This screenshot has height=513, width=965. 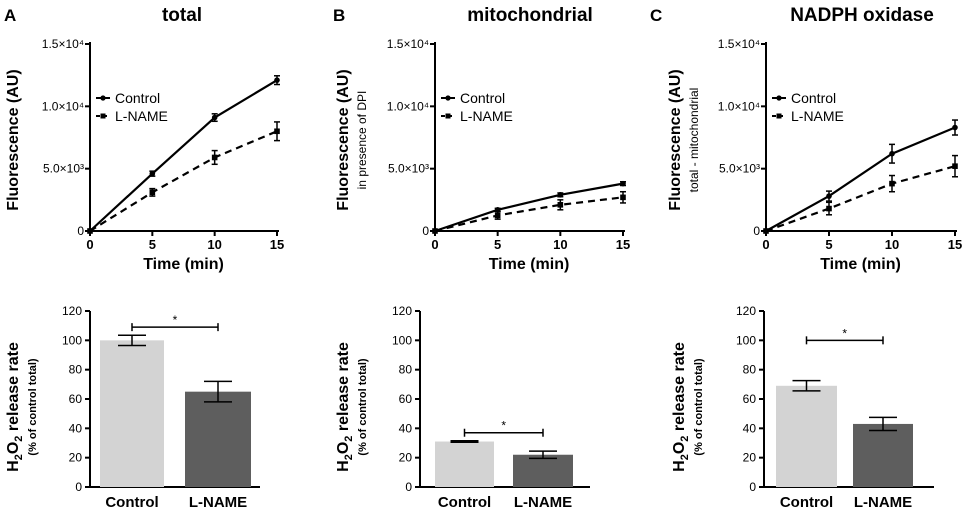 I want to click on bar-chart-total: 0 20 40 60 80 100 120 Control L-NAME *, so click(x=161, y=407).